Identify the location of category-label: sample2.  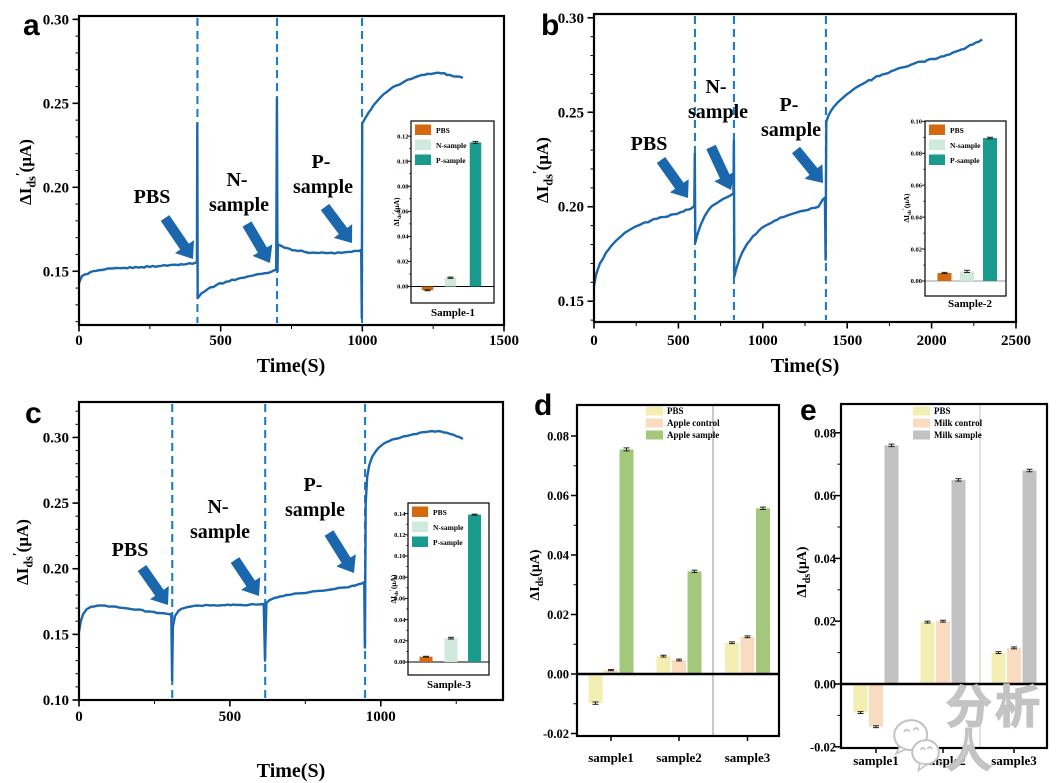
(943, 760).